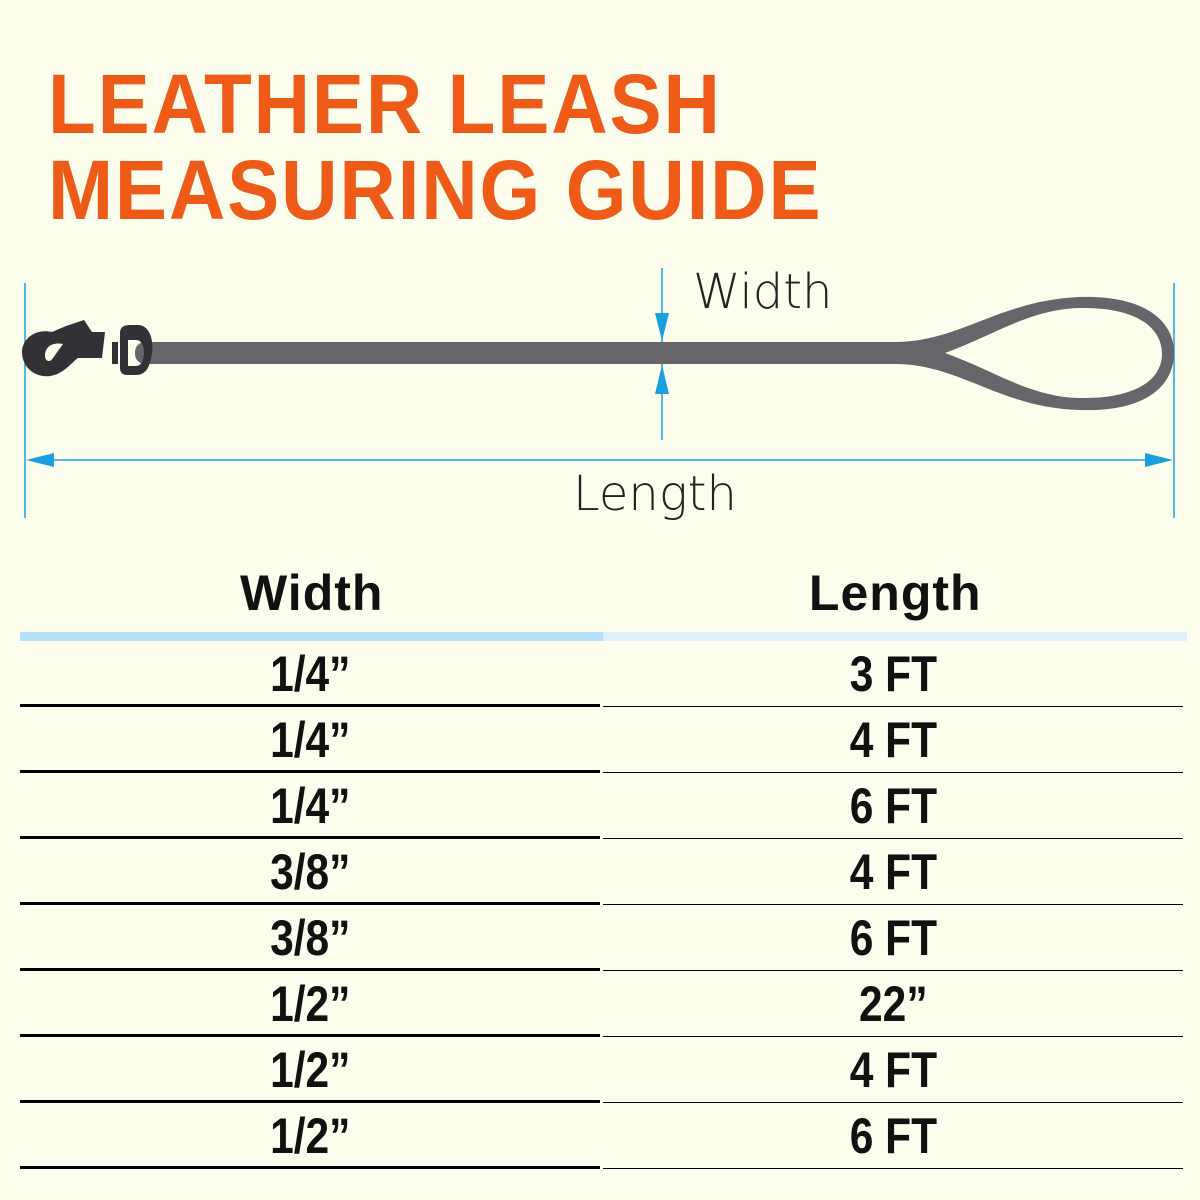 The image size is (1200, 1200). I want to click on table-row: 3/8” 4 FT, so click(603, 872).